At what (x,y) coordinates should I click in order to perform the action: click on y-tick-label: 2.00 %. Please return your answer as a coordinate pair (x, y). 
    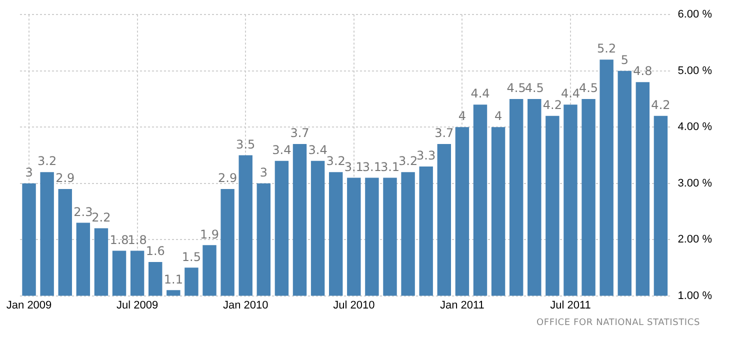
    Looking at the image, I should click on (695, 240).